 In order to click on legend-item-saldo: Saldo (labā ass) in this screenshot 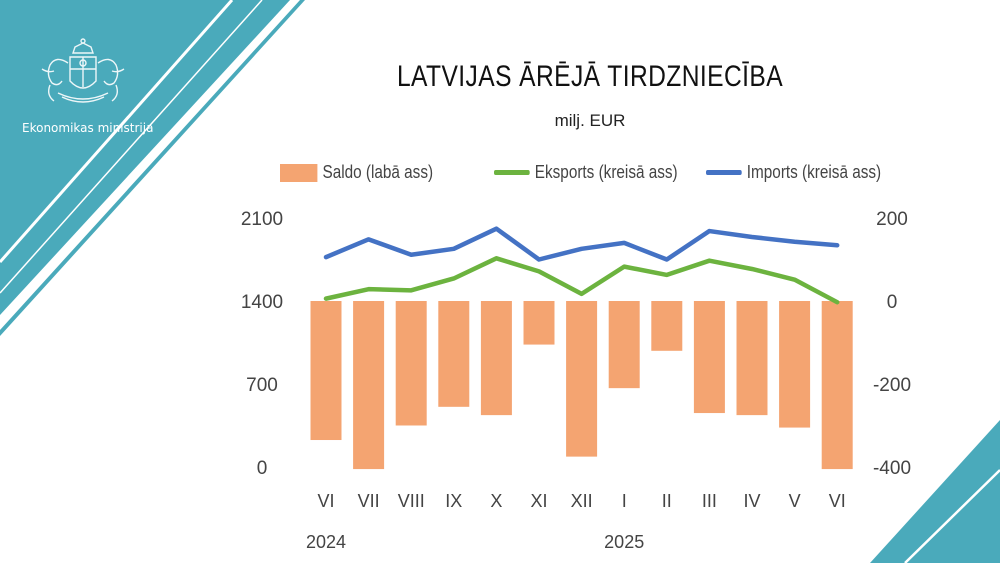, I will do `click(356, 172)`.